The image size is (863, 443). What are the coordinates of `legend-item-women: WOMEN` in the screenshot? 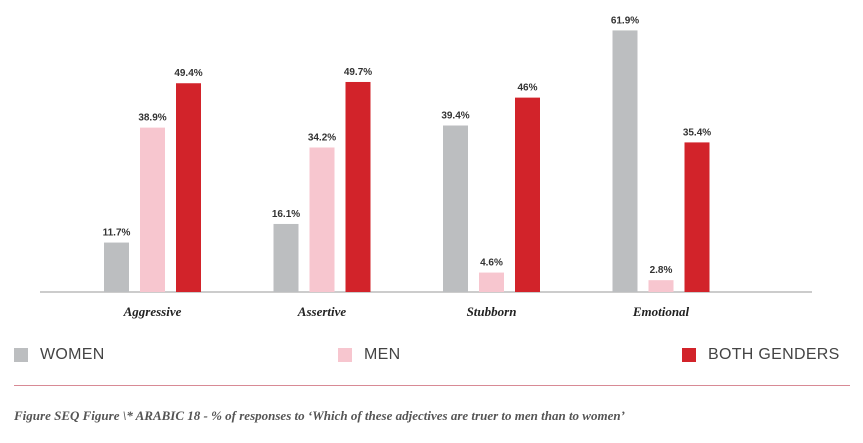 It's located at (59, 355).